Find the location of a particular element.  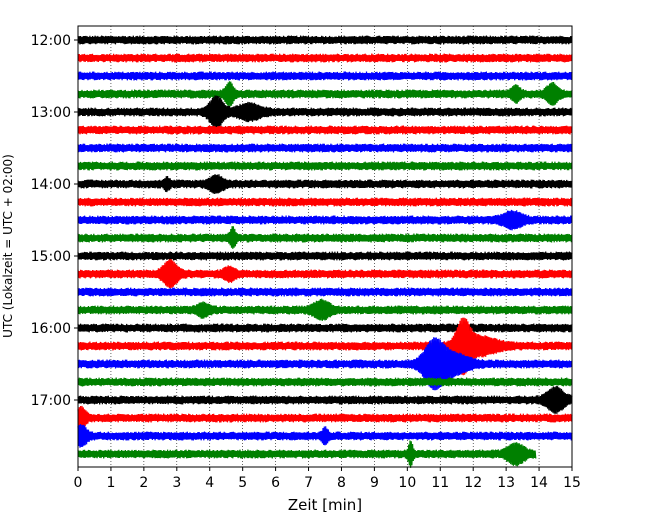

y-axis-label: UTC (Lokalzeit = UTC + 02:00) is located at coordinates (8, 246).